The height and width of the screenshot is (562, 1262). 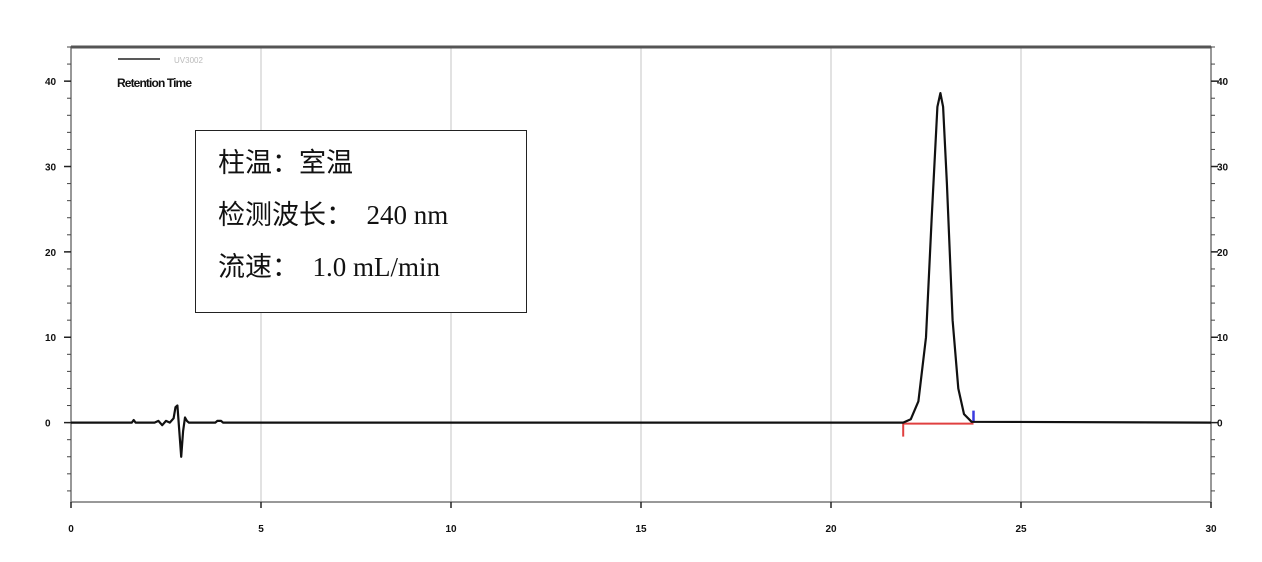 What do you see at coordinates (1223, 168) in the screenshot?
I see `y-tick-label-right: 30` at bounding box center [1223, 168].